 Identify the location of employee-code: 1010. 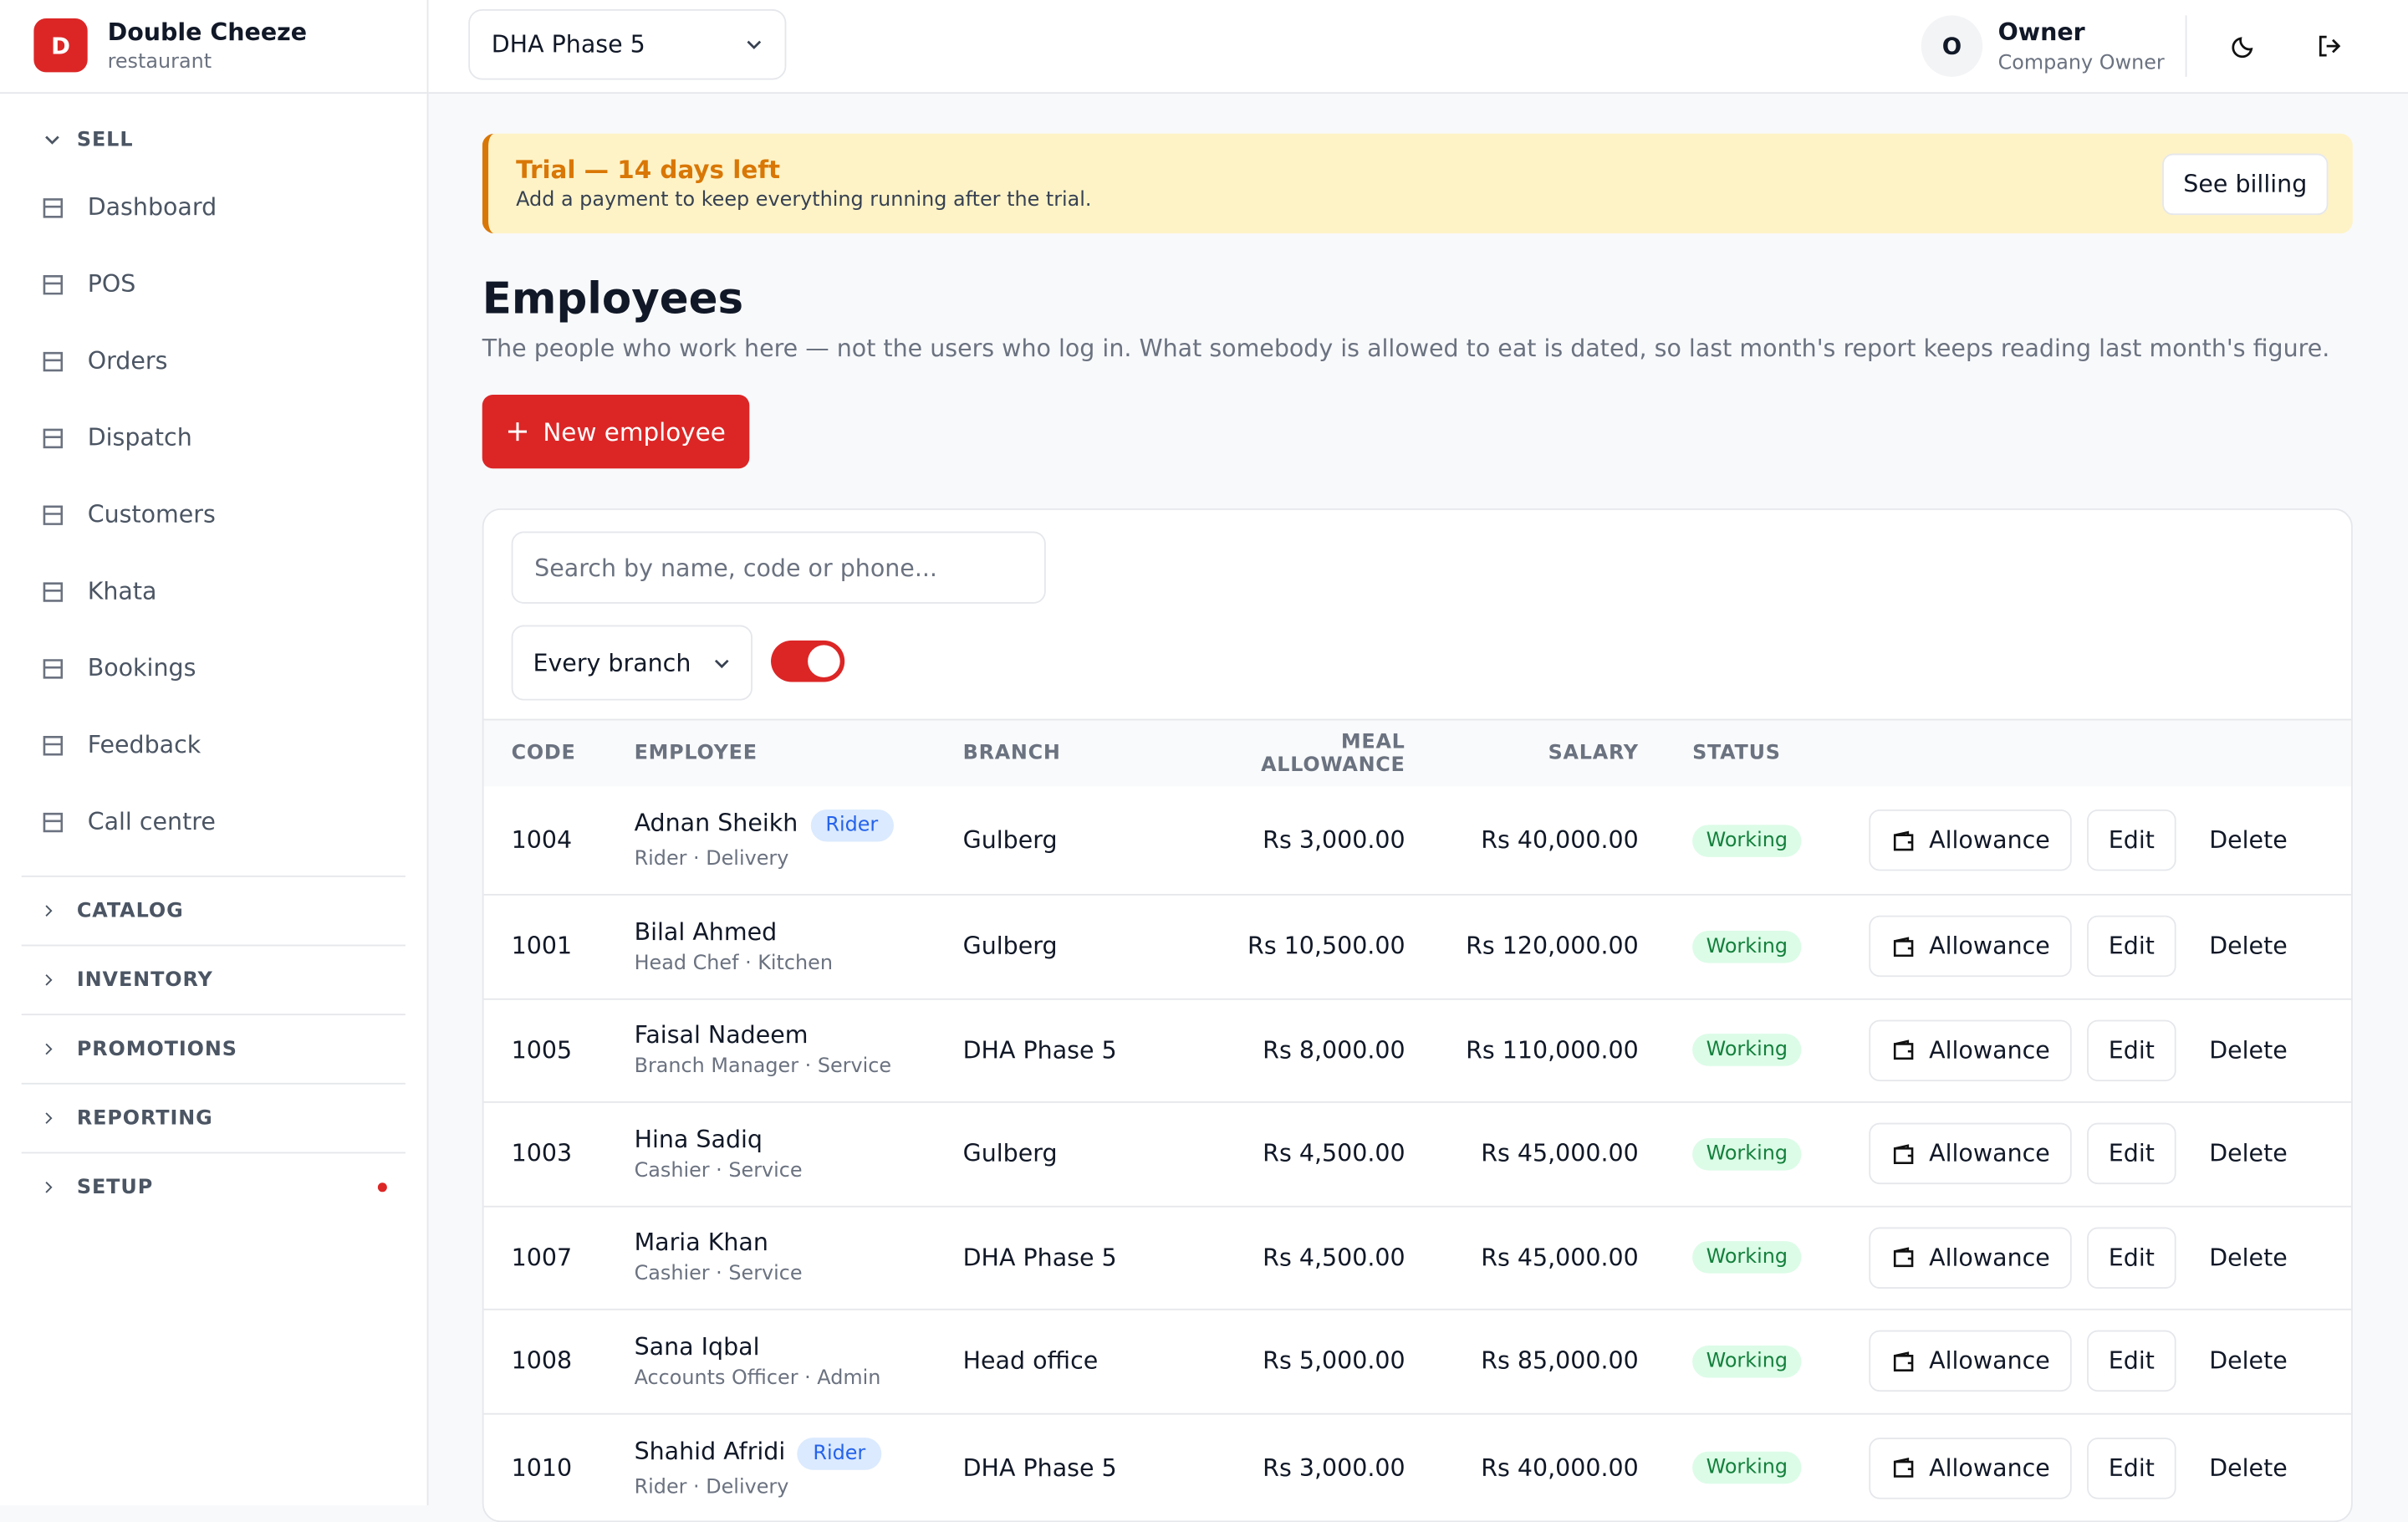
(542, 1467).